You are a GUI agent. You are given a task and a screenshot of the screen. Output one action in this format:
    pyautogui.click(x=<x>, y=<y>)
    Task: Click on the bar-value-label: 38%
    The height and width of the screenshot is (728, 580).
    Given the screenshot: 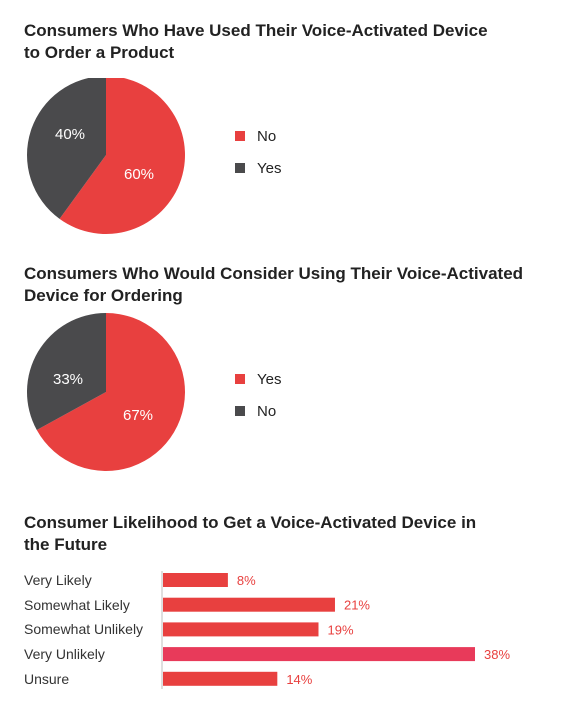 What is the action you would take?
    pyautogui.click(x=497, y=654)
    